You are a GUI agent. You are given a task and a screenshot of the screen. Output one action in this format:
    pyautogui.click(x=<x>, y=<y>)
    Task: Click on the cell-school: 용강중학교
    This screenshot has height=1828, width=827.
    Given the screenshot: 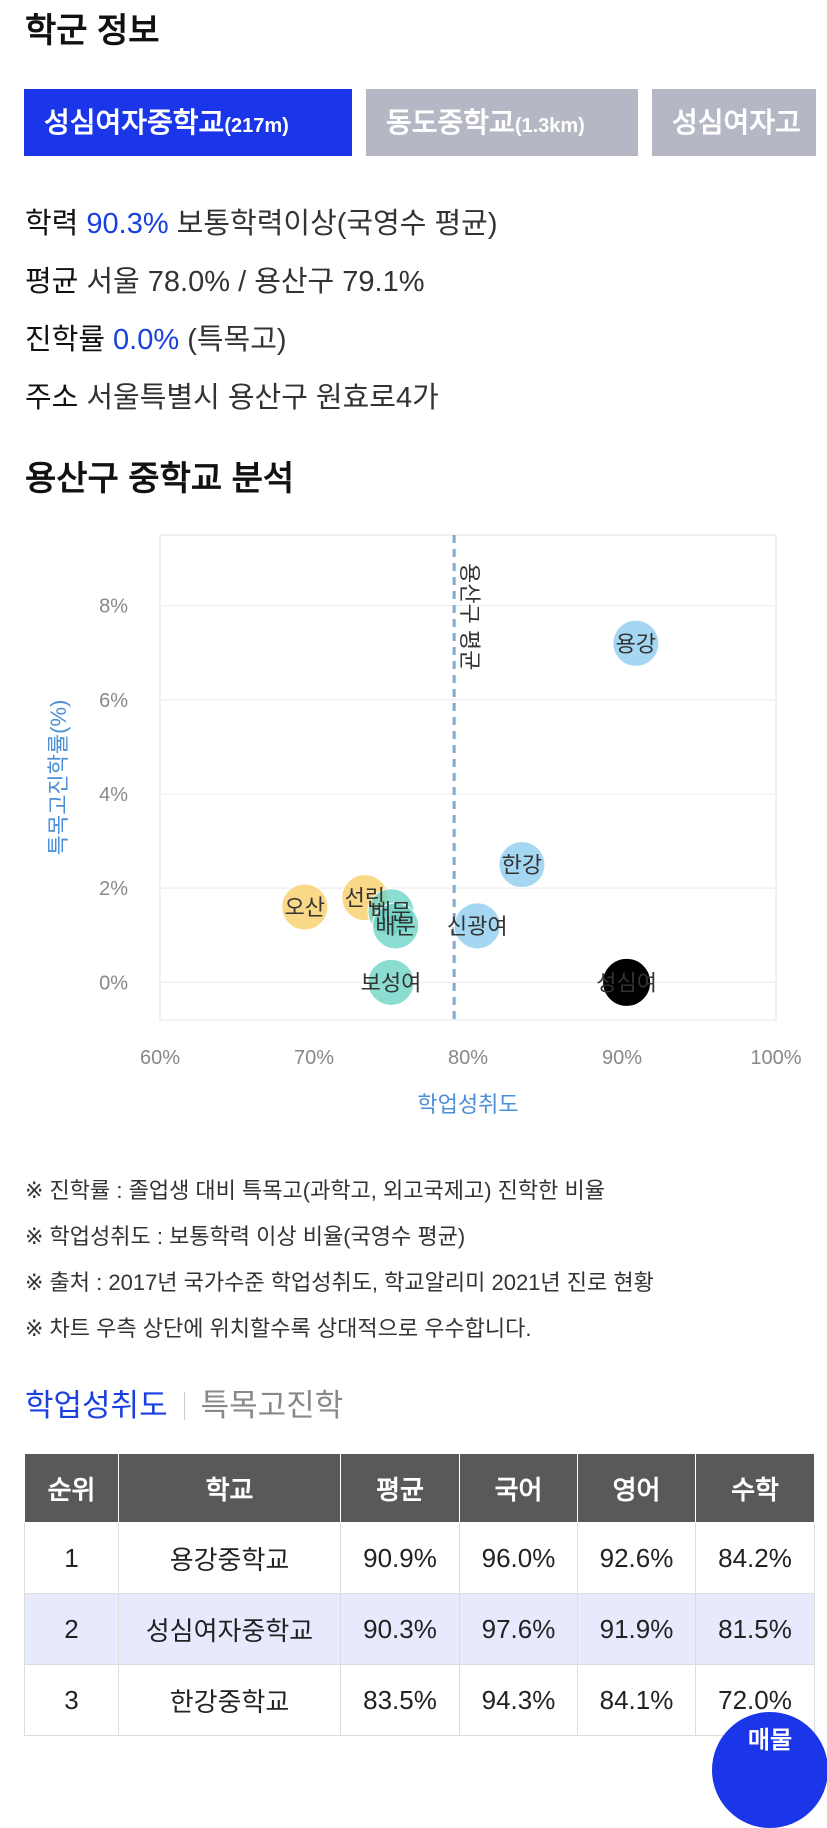 What is the action you would take?
    pyautogui.click(x=229, y=1558)
    